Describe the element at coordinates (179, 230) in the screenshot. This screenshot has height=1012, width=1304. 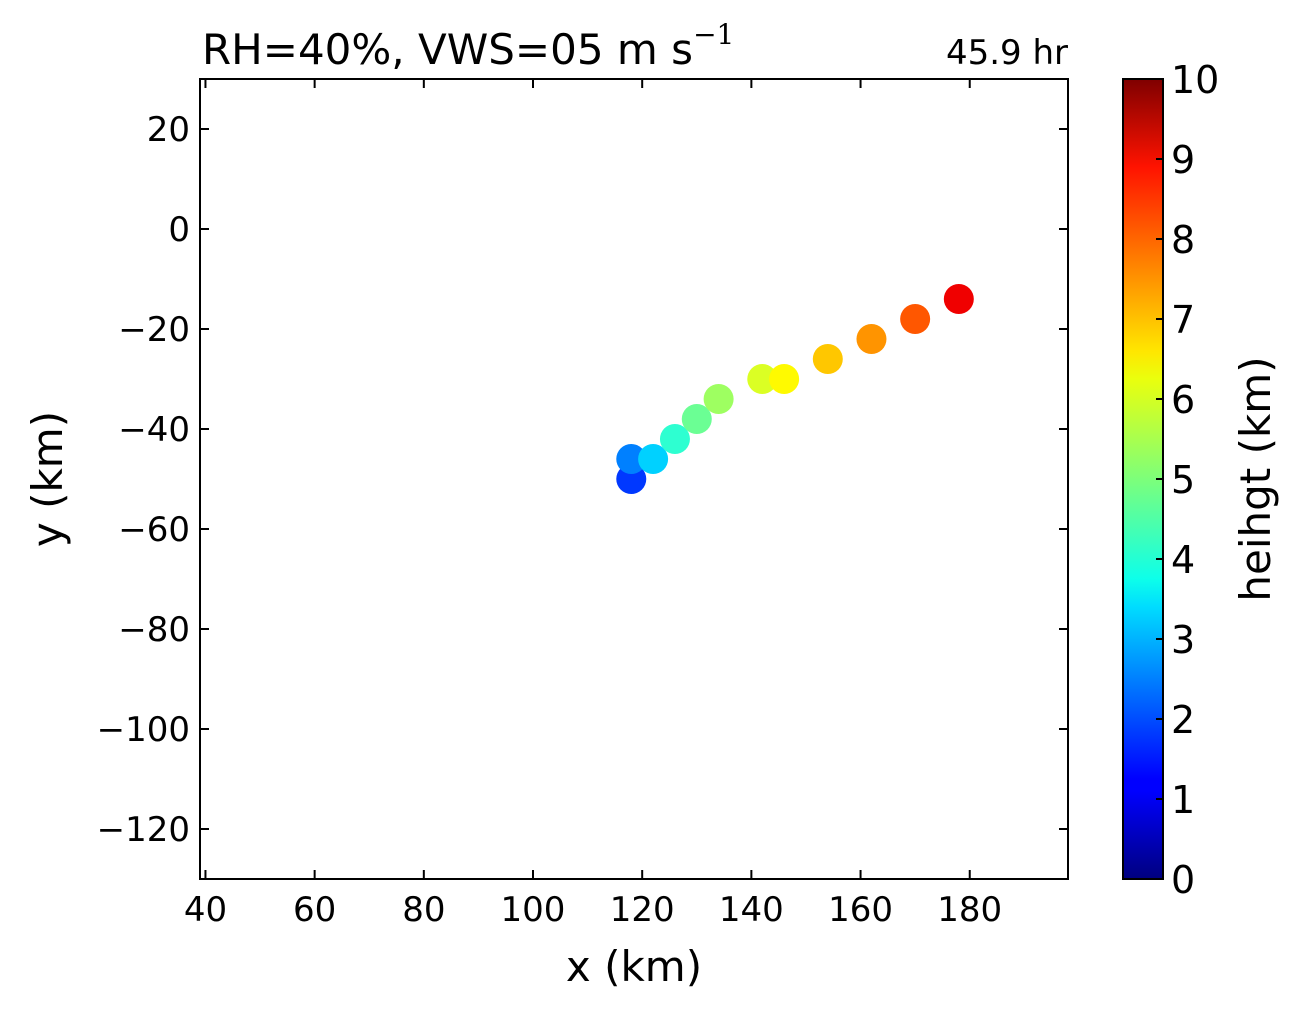
I see `y-tick-label: 0` at that location.